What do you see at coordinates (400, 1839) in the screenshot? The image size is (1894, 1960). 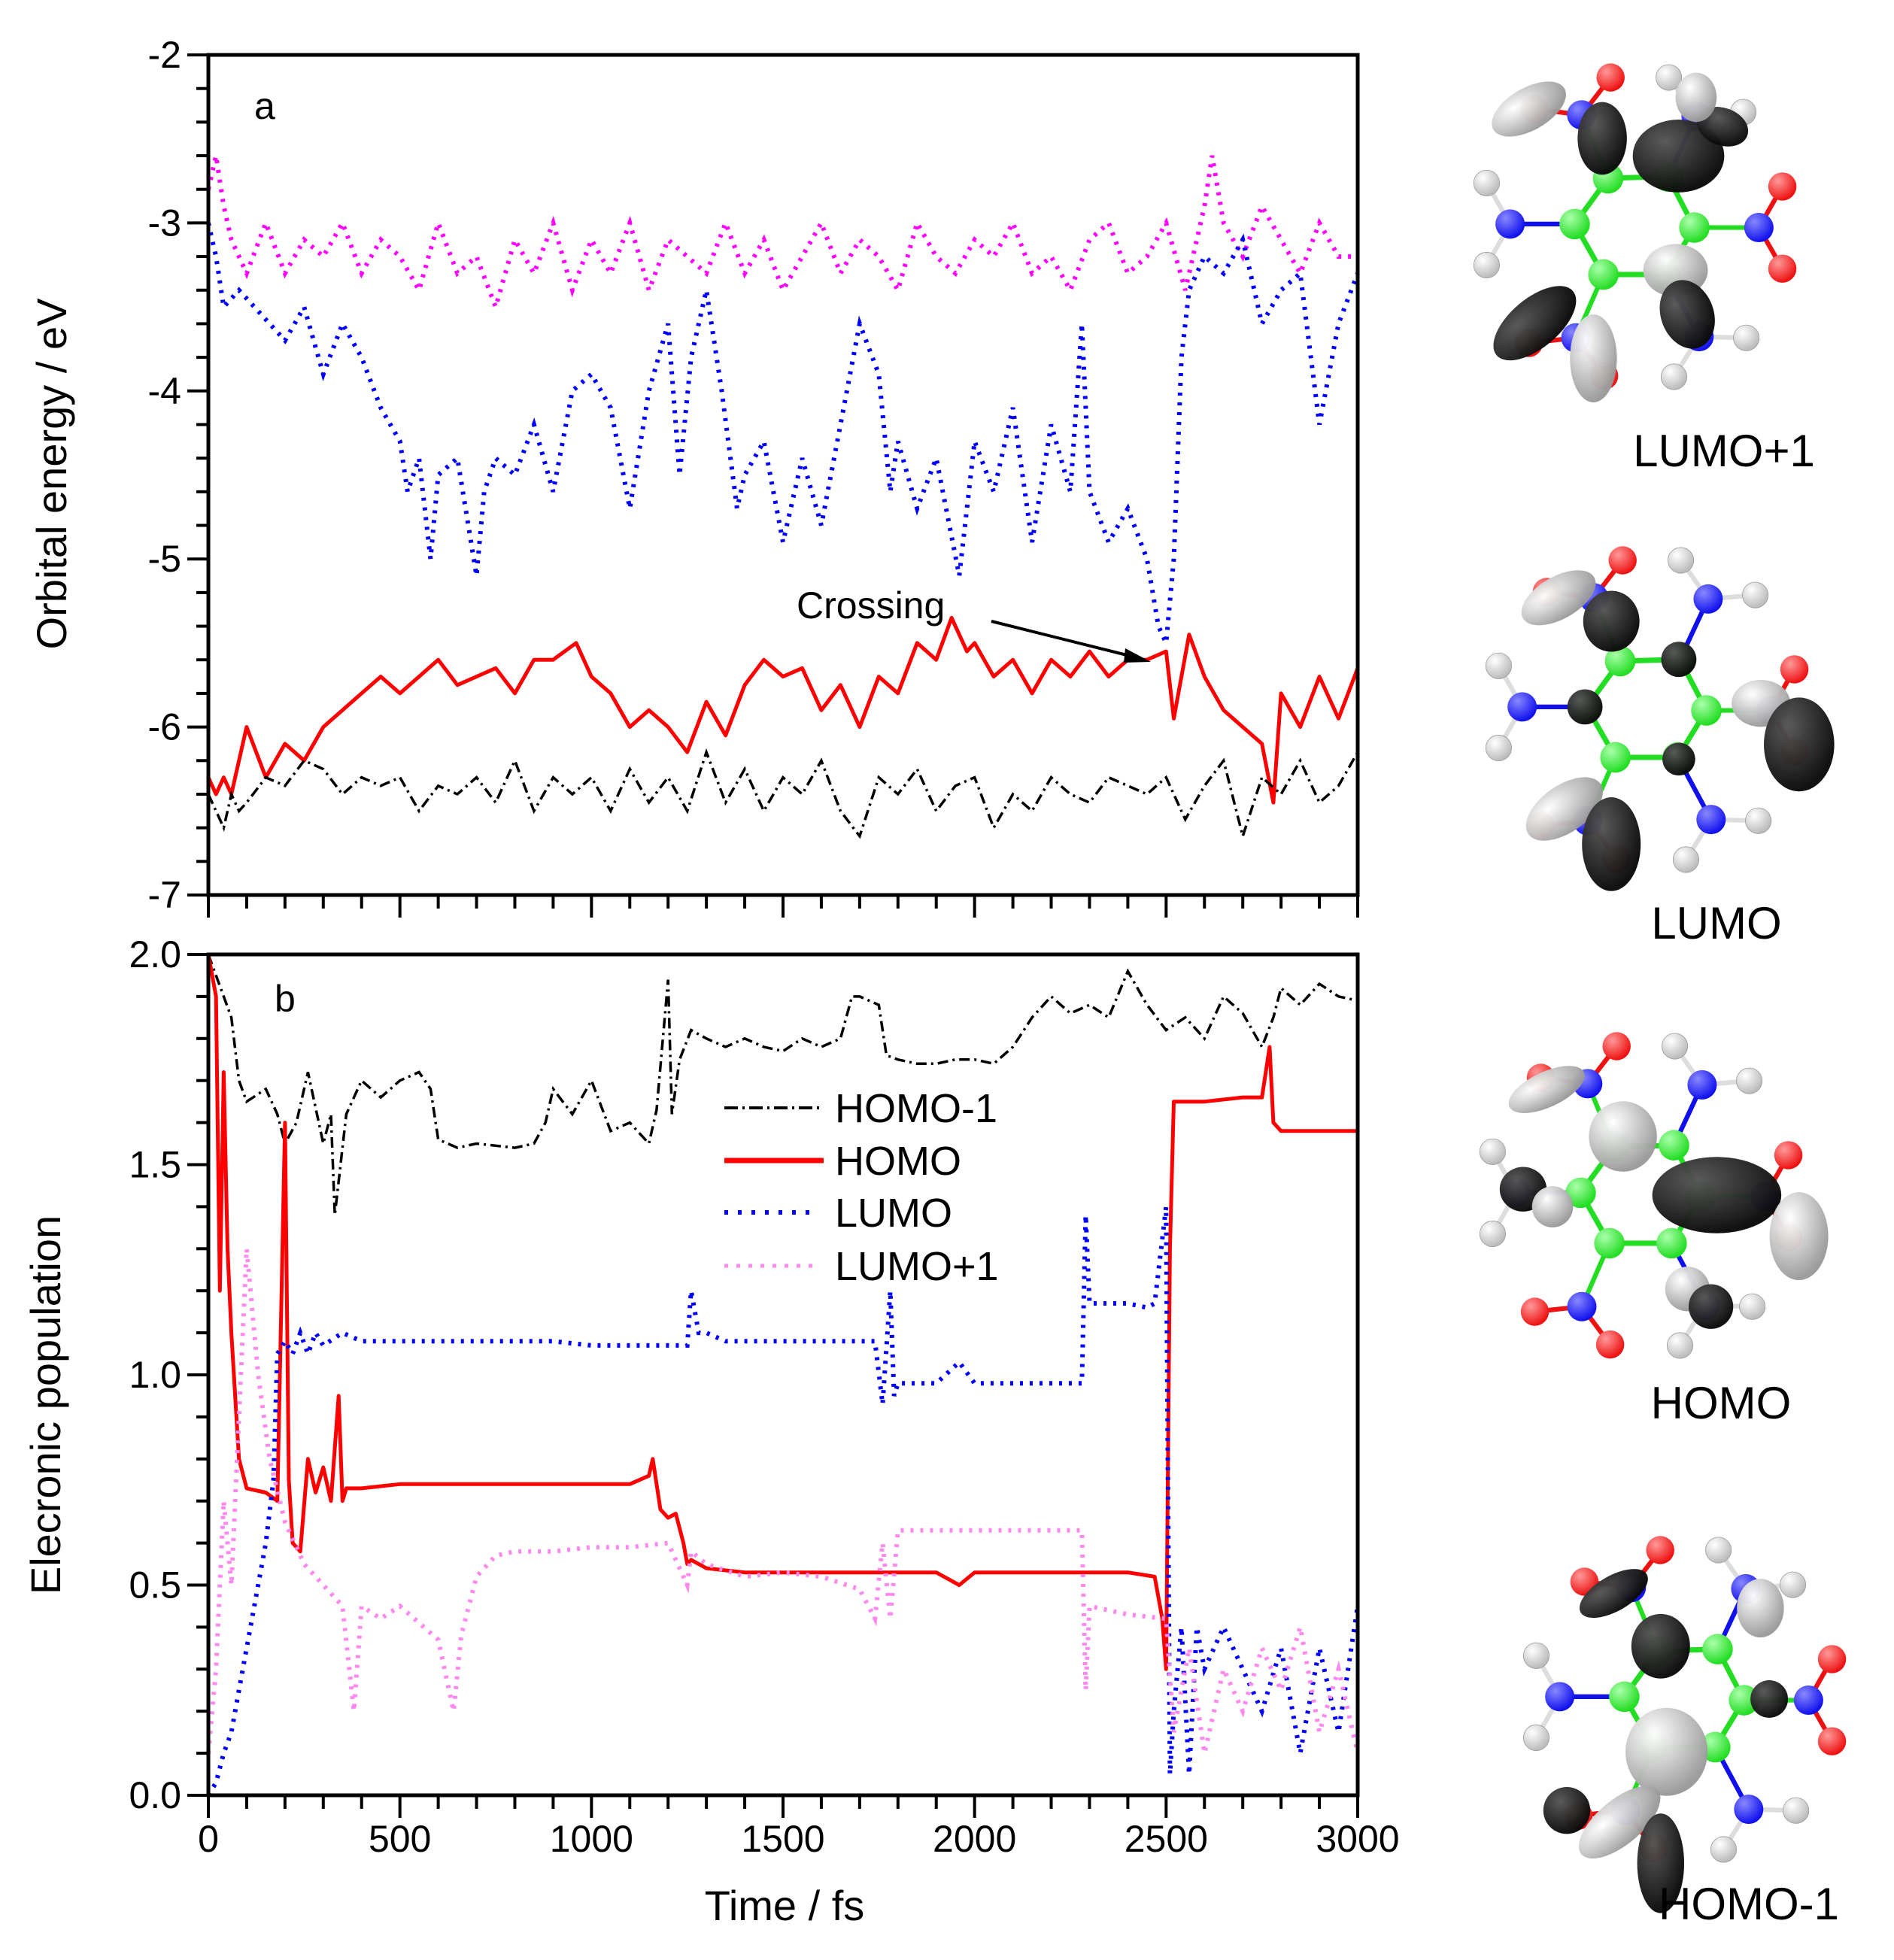 I see `x-tick-label: 500` at bounding box center [400, 1839].